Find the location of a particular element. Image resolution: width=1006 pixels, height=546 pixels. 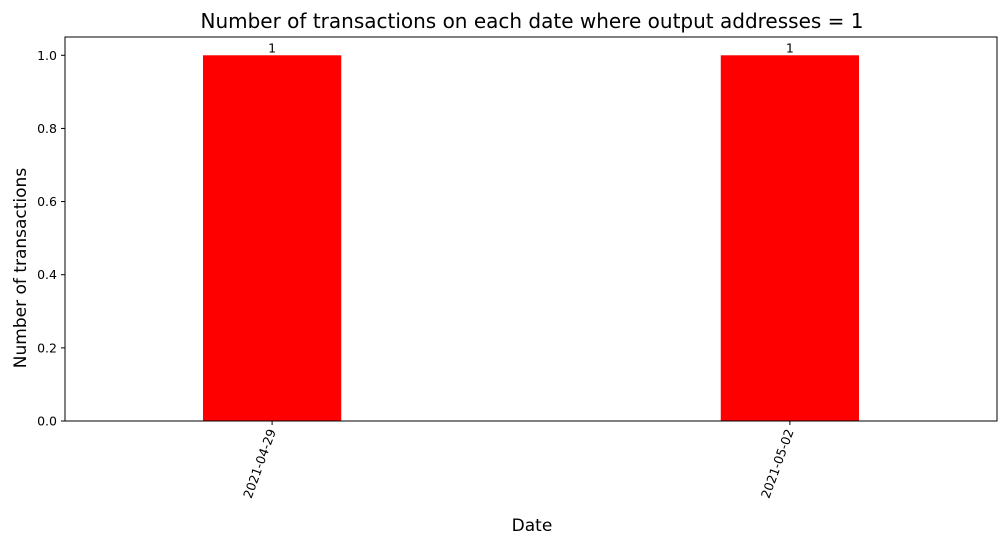

y-tick-label: 1.0 is located at coordinates (47, 55).